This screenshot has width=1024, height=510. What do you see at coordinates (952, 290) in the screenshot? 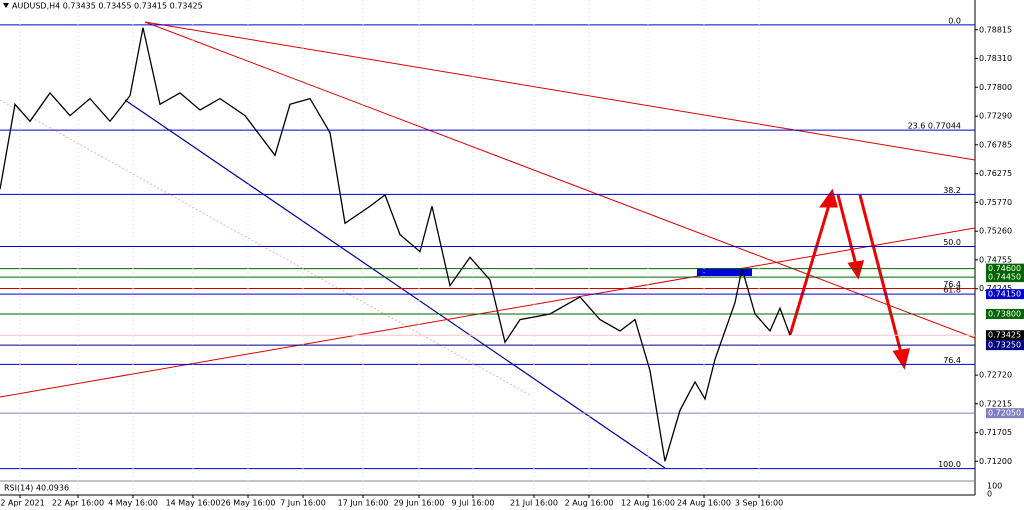
I see `level-note: 61.8` at bounding box center [952, 290].